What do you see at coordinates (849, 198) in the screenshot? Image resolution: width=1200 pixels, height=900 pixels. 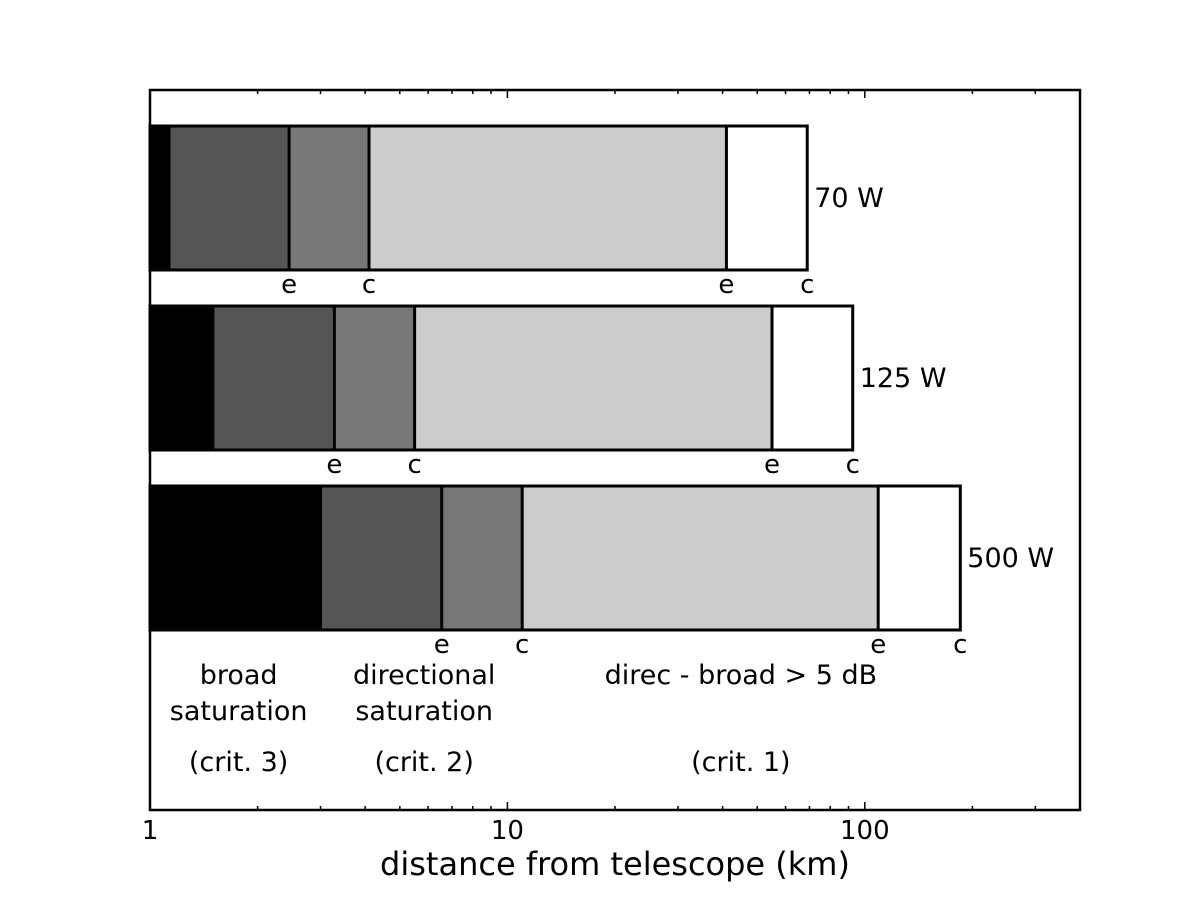 I see `row-label: 70 W` at bounding box center [849, 198].